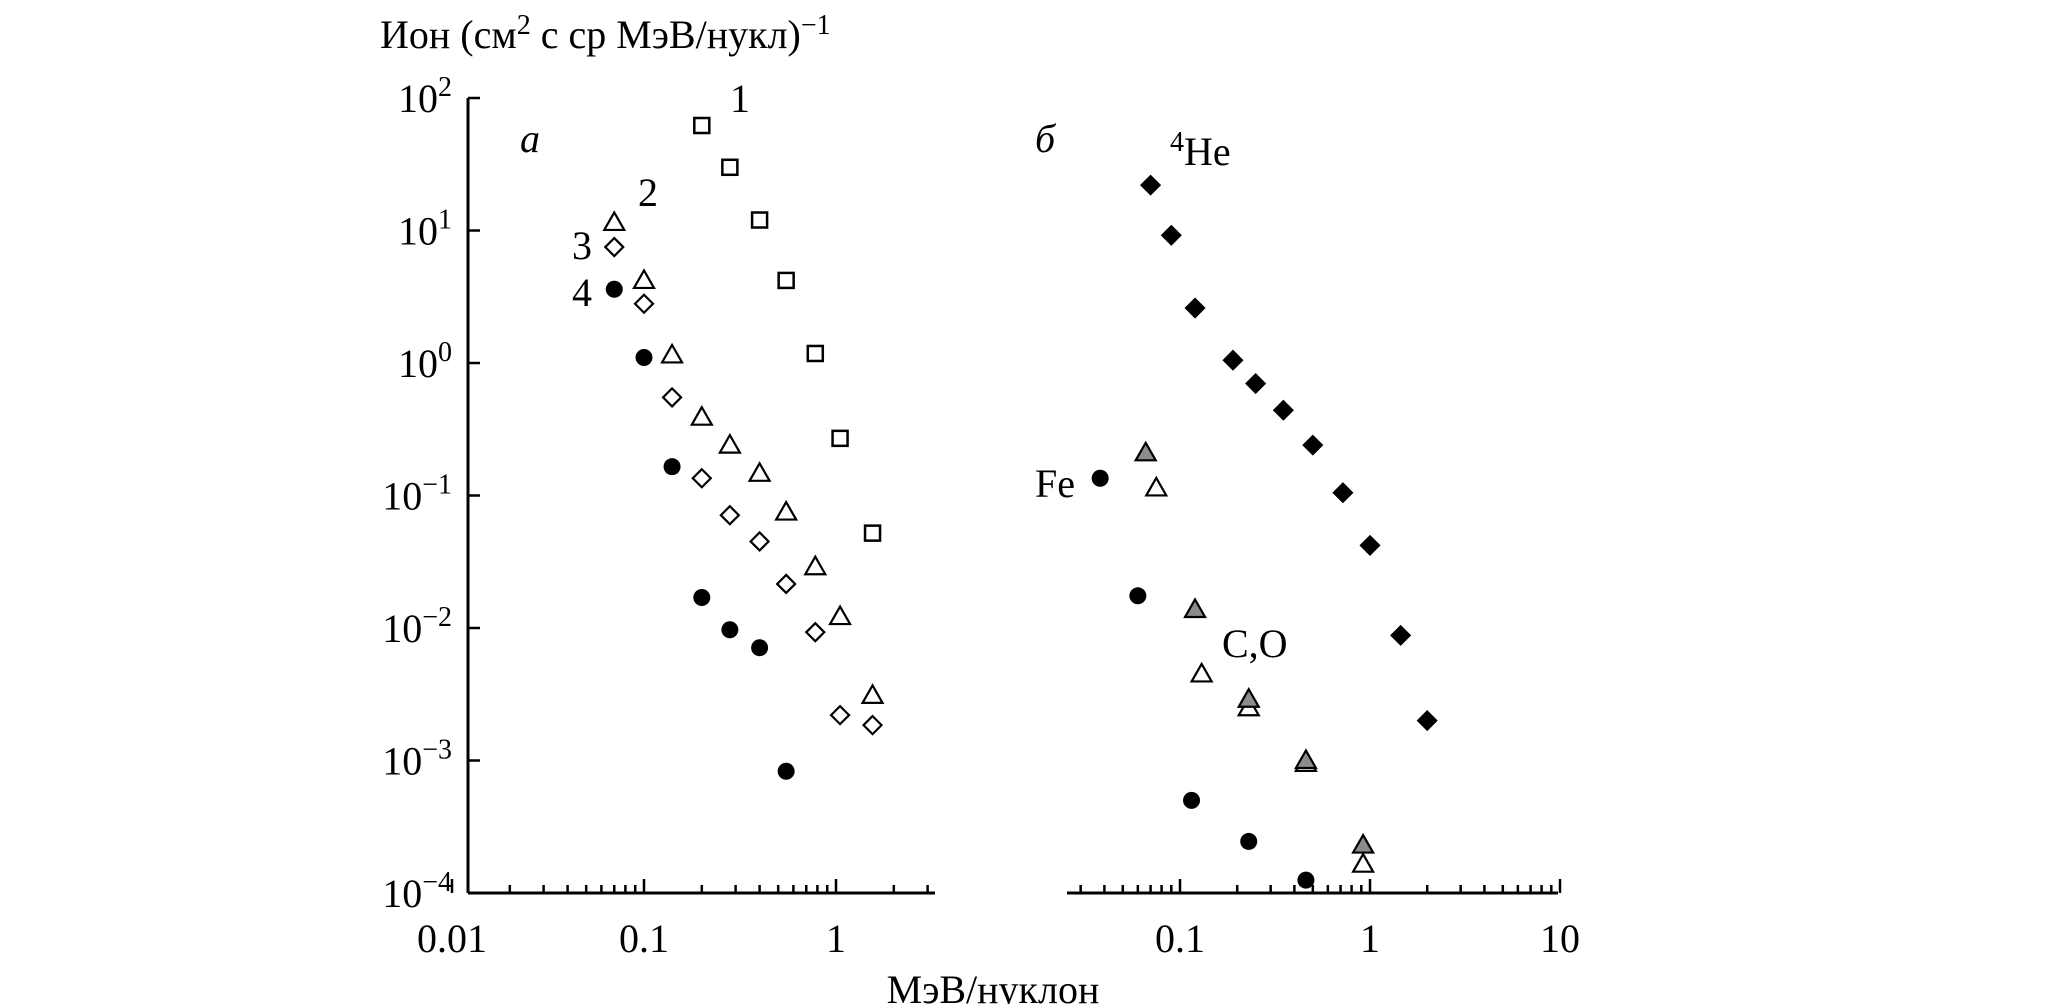 Image resolution: width=2067 pixels, height=1004 pixels. I want to click on y-tick-label-5: 10⁻³, so click(417, 759).